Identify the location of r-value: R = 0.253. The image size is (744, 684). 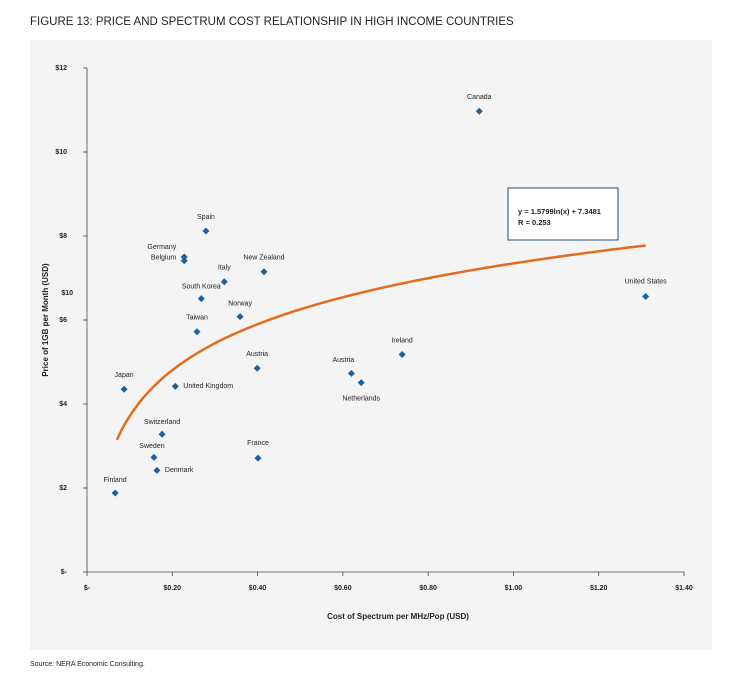
(534, 222).